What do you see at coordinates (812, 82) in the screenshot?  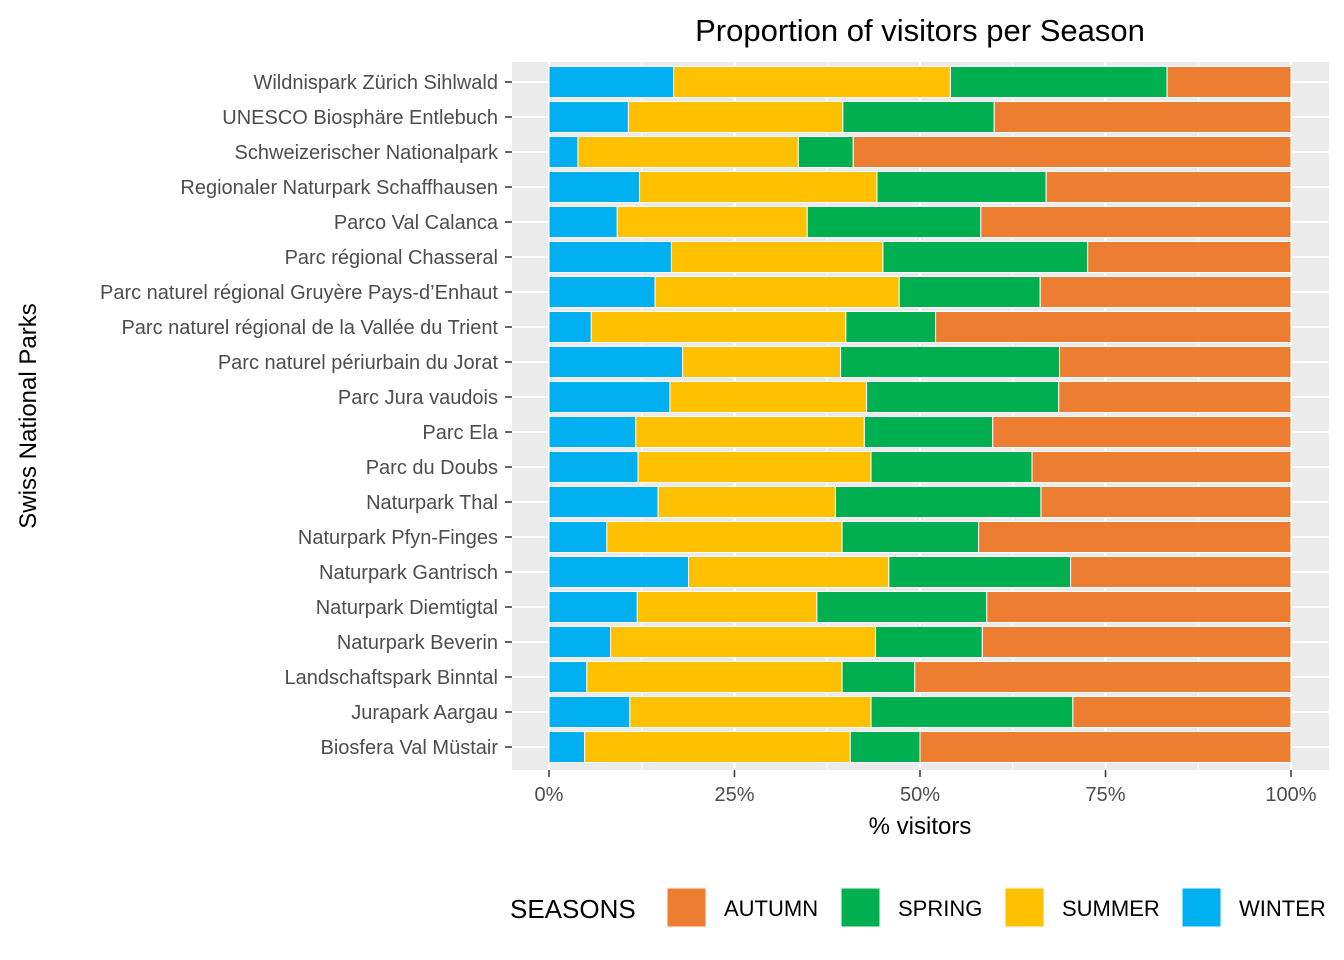 I see `bar-summer-wildnispark-zurich-sihlwald` at bounding box center [812, 82].